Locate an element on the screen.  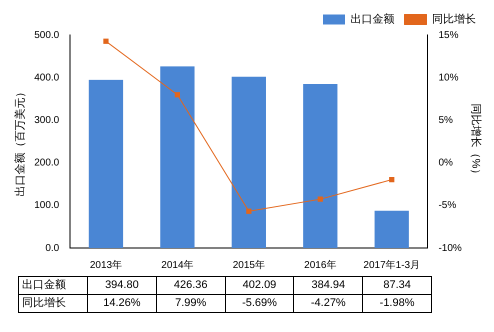
data-label: 87.34 is located at coordinates (397, 285).